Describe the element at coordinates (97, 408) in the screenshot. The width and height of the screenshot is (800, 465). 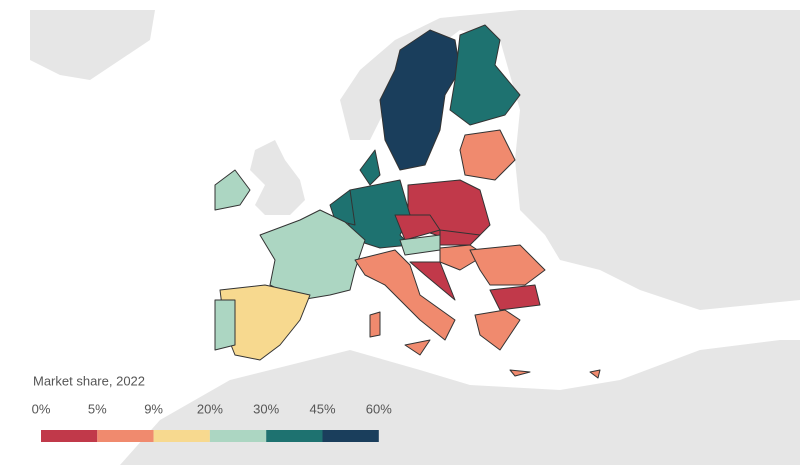
I see `legend-tick-label: 5%` at that location.